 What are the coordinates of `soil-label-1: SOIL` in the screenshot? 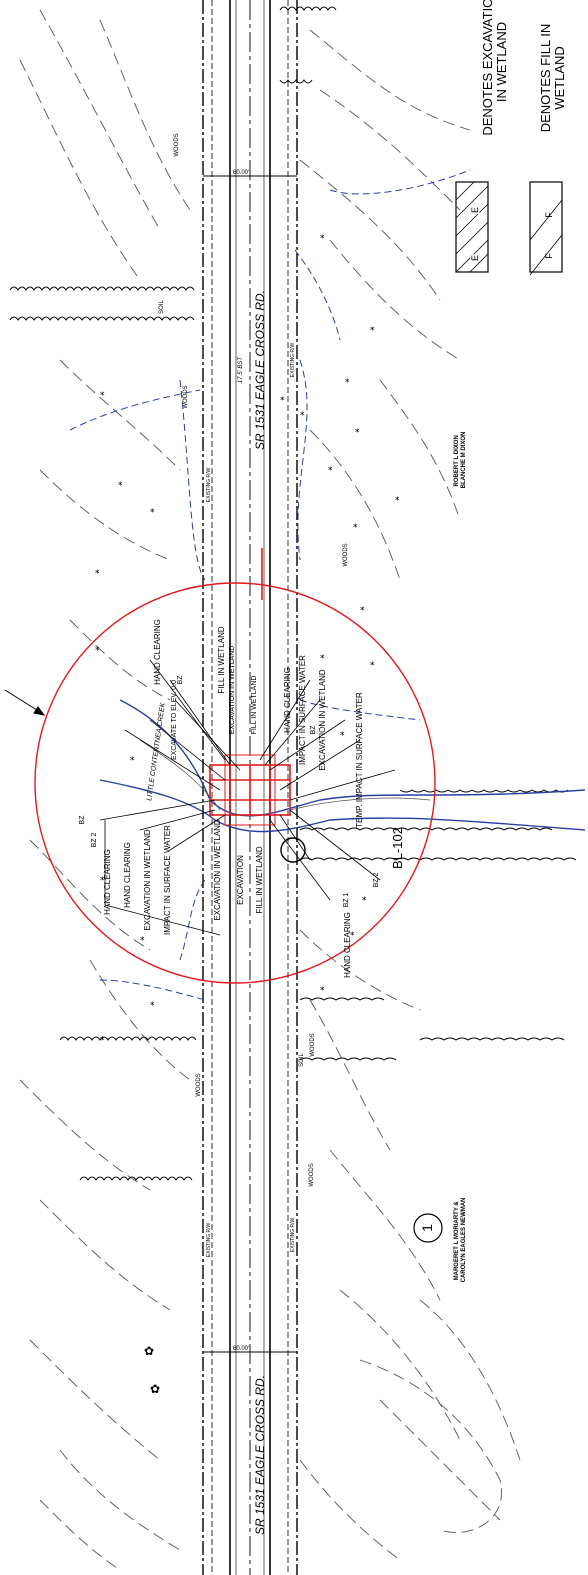 It's located at (162, 307).